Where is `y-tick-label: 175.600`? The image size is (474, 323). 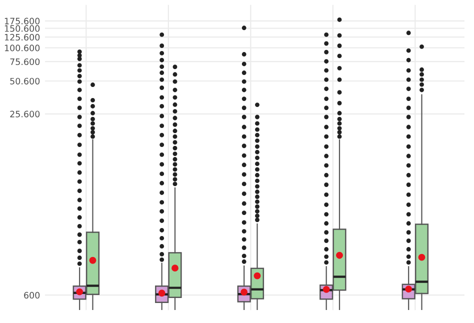 y-tick-label: 175.600 is located at coordinates (22, 21).